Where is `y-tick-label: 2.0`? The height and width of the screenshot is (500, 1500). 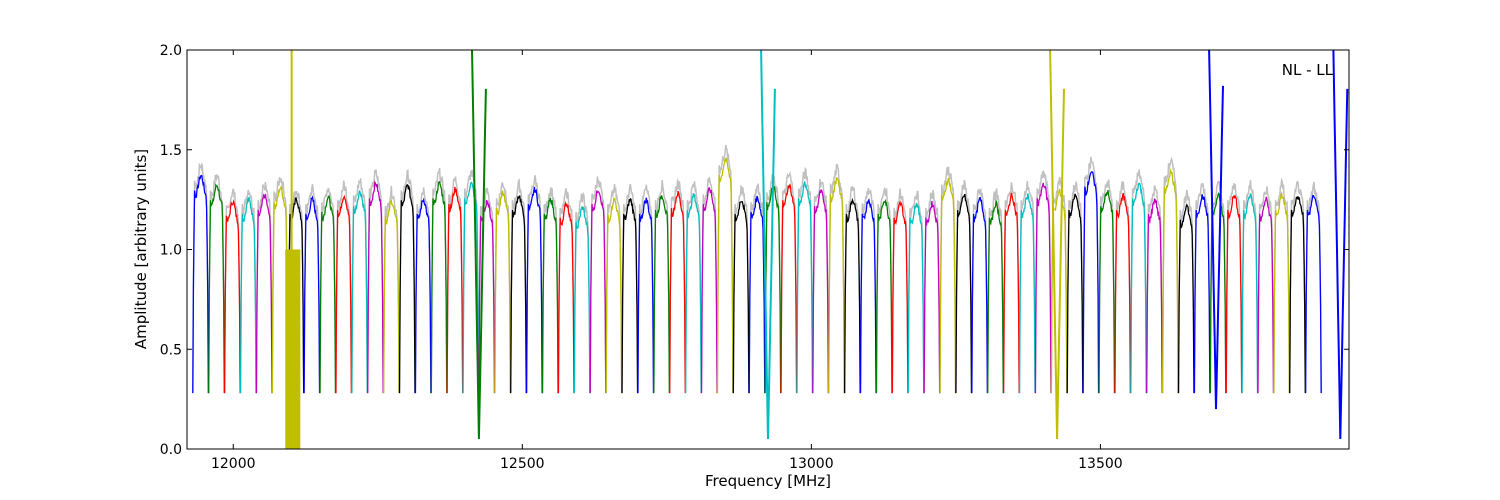
y-tick-label: 2.0 is located at coordinates (171, 51).